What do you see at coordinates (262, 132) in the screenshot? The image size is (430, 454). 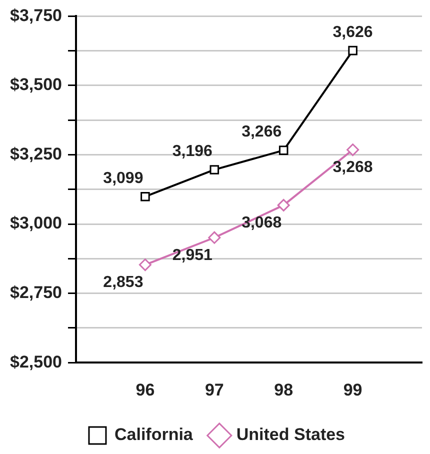 I see `data-label: 3,266` at bounding box center [262, 132].